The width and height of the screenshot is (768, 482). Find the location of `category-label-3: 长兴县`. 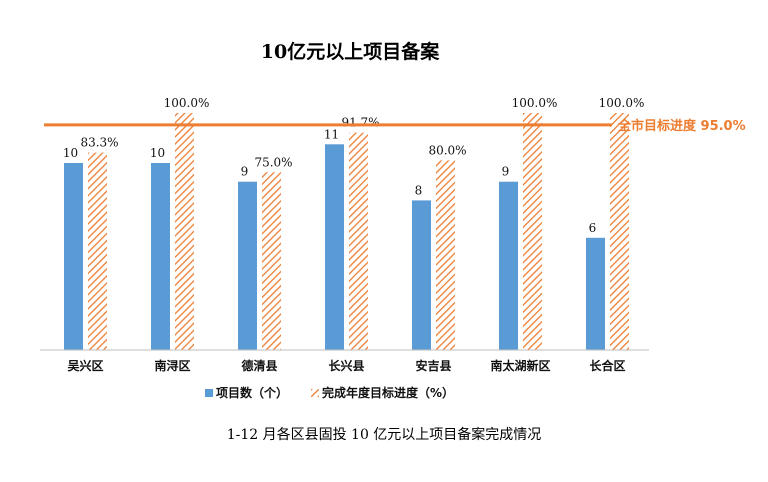

category-label-3: 长兴县 is located at coordinates (346, 365).